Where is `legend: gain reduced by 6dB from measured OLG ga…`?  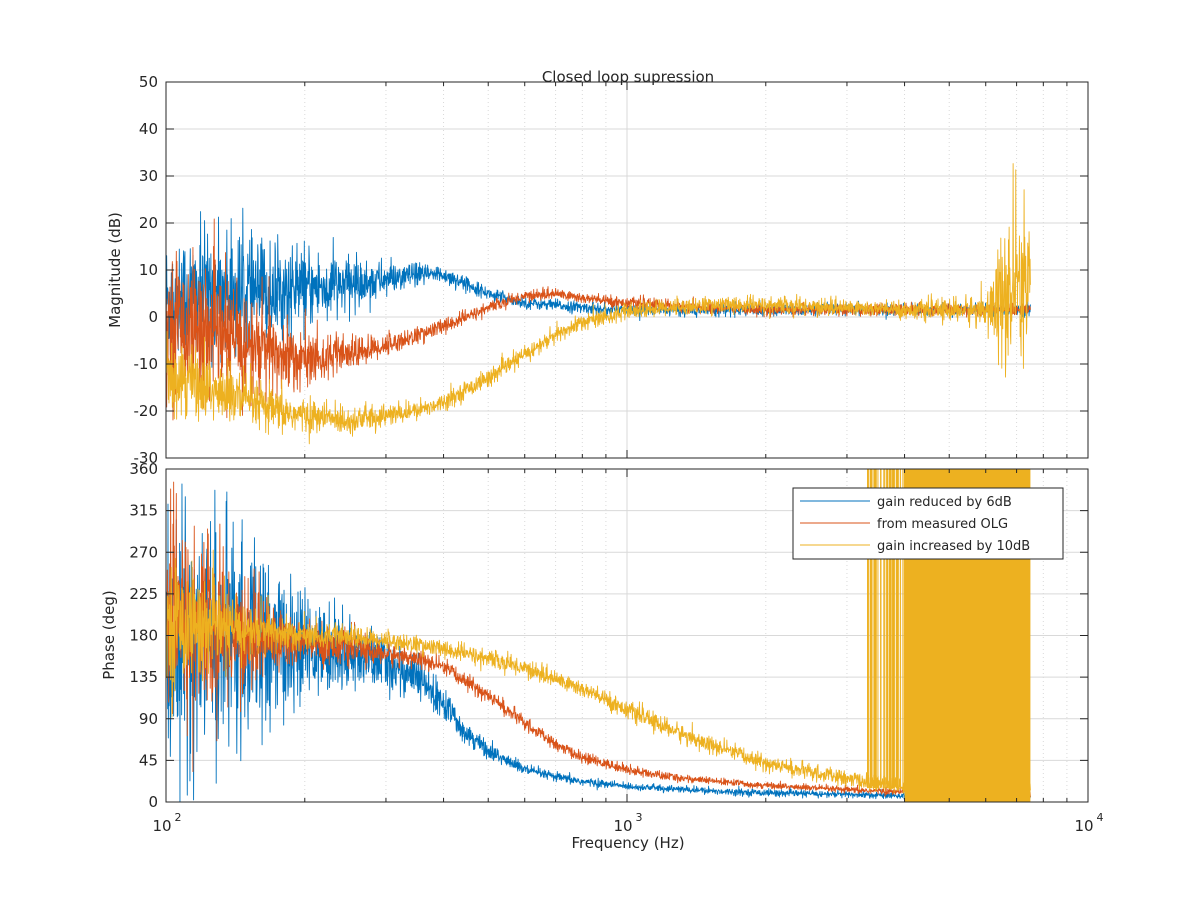 legend: gain reduced by 6dB from measured OLG ga… is located at coordinates (928, 523).